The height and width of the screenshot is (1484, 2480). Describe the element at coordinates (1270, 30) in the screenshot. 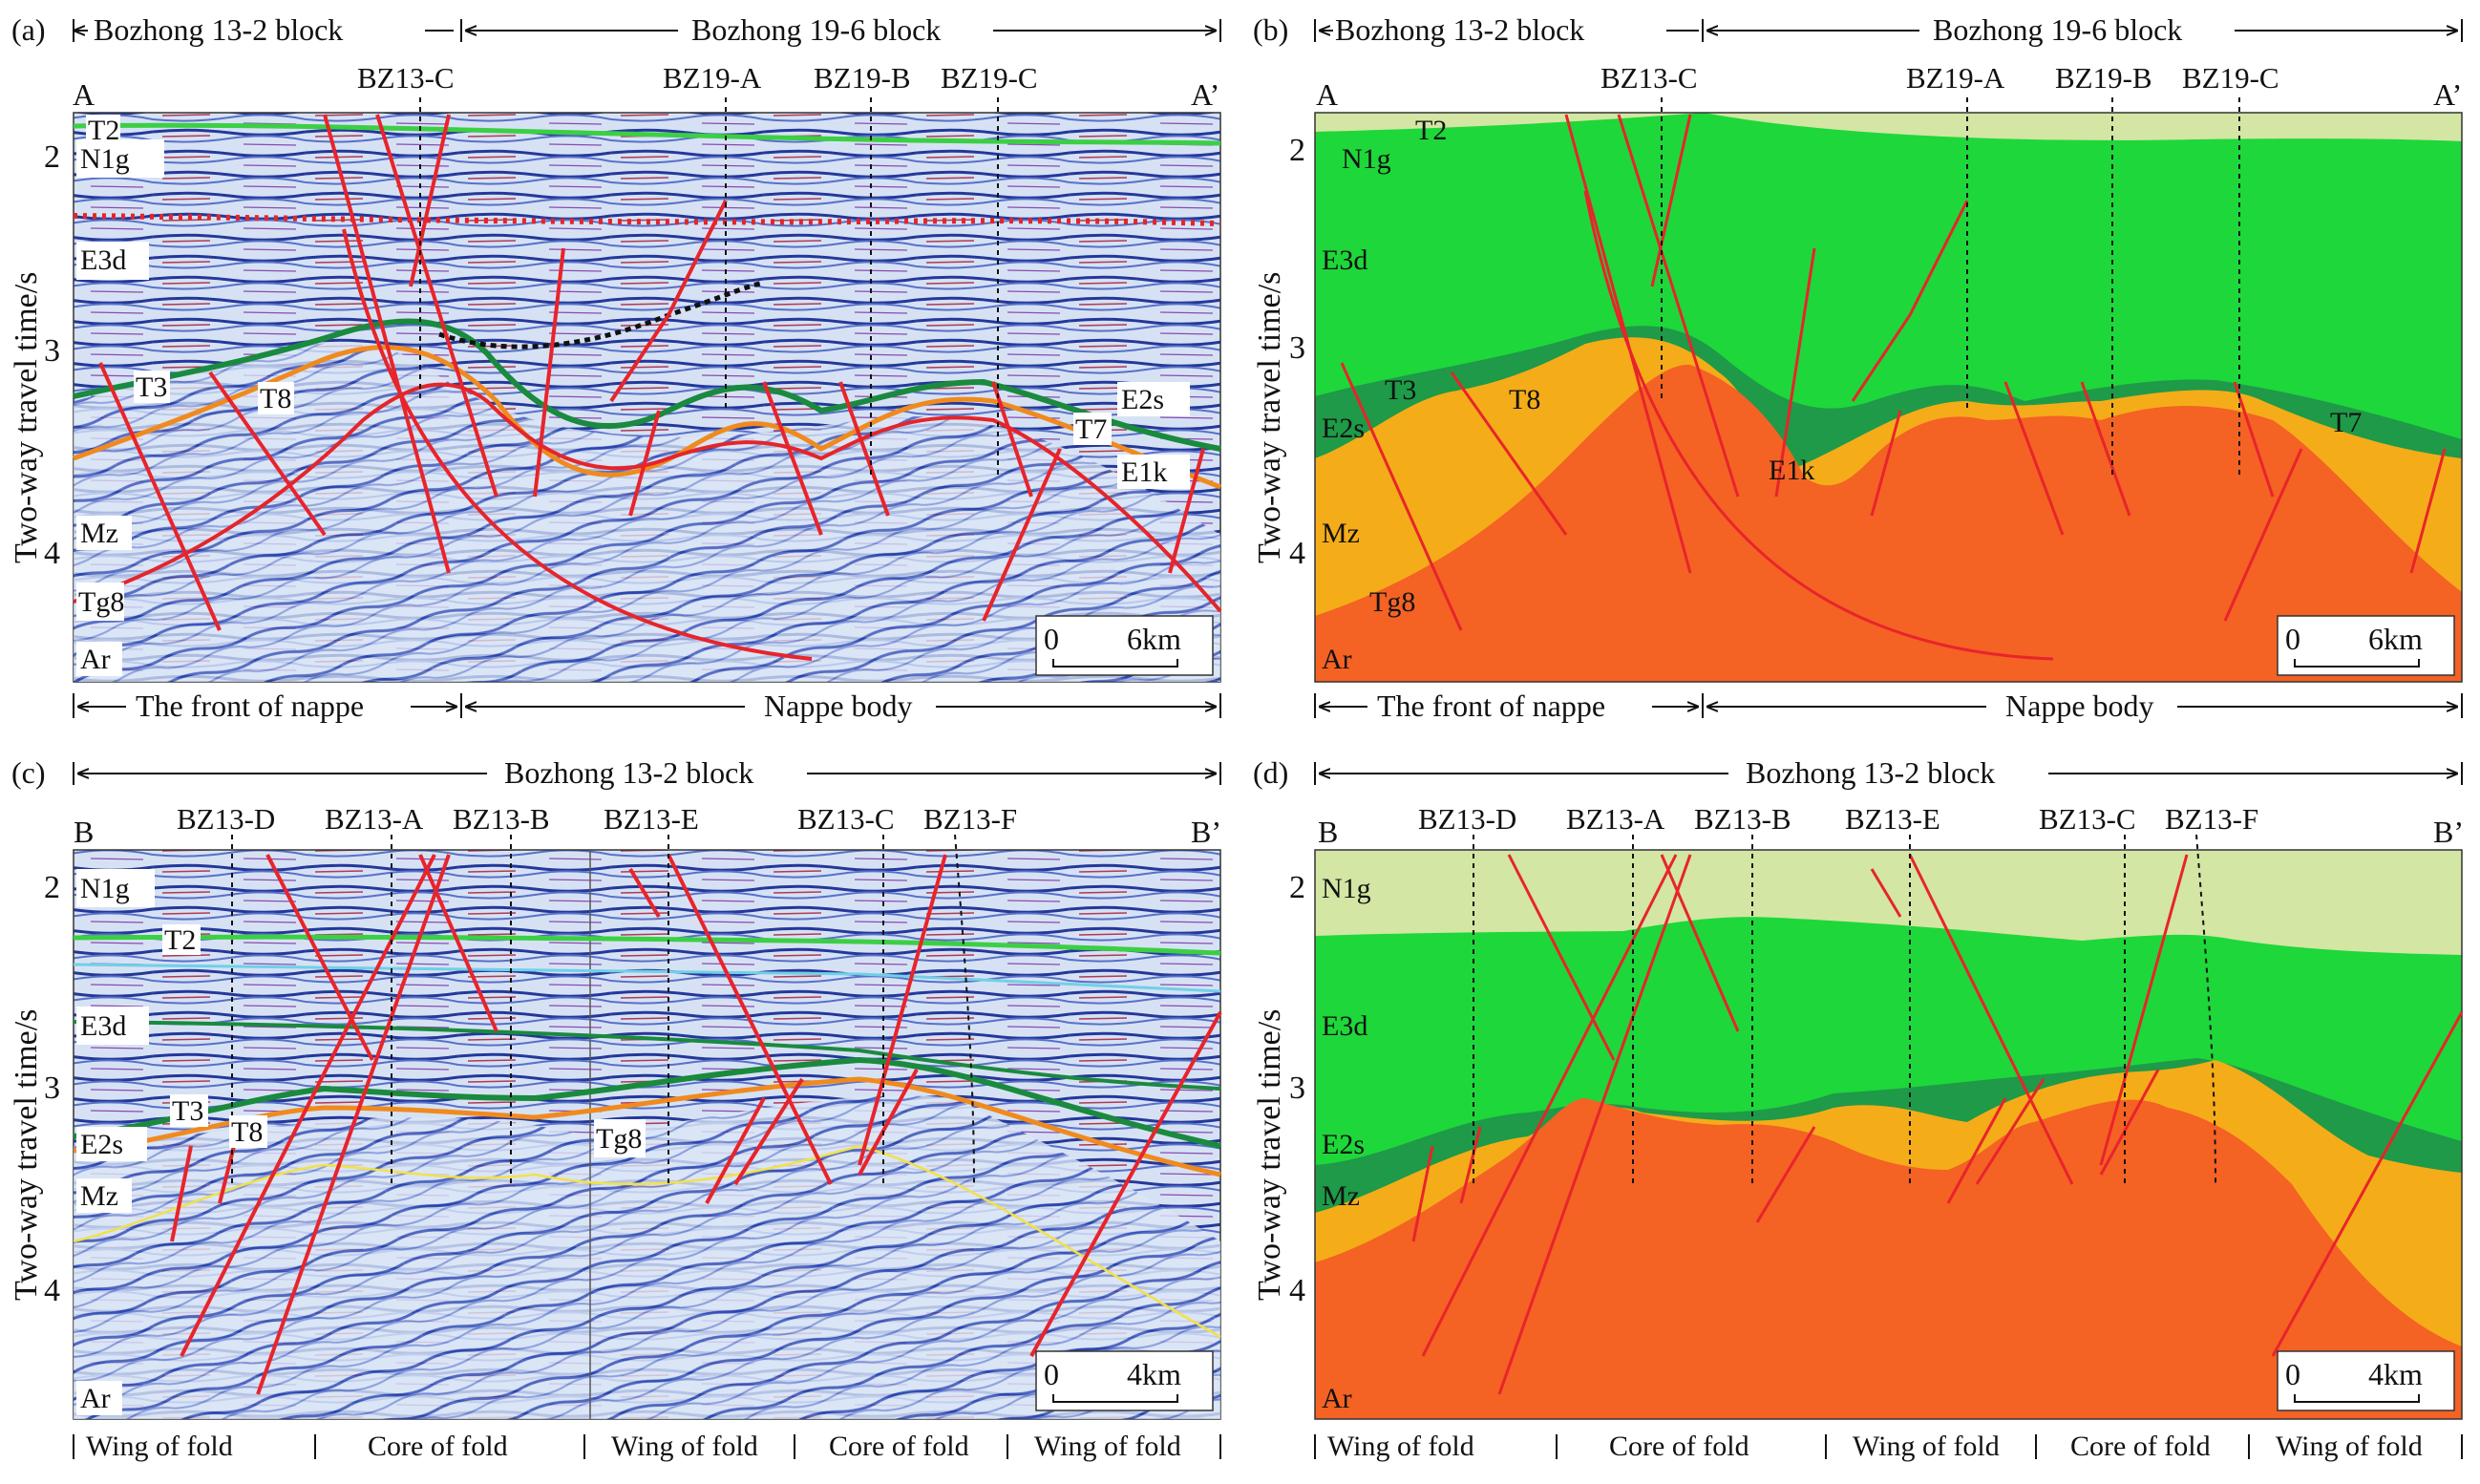

I see `panel-b-tag: (b)` at that location.